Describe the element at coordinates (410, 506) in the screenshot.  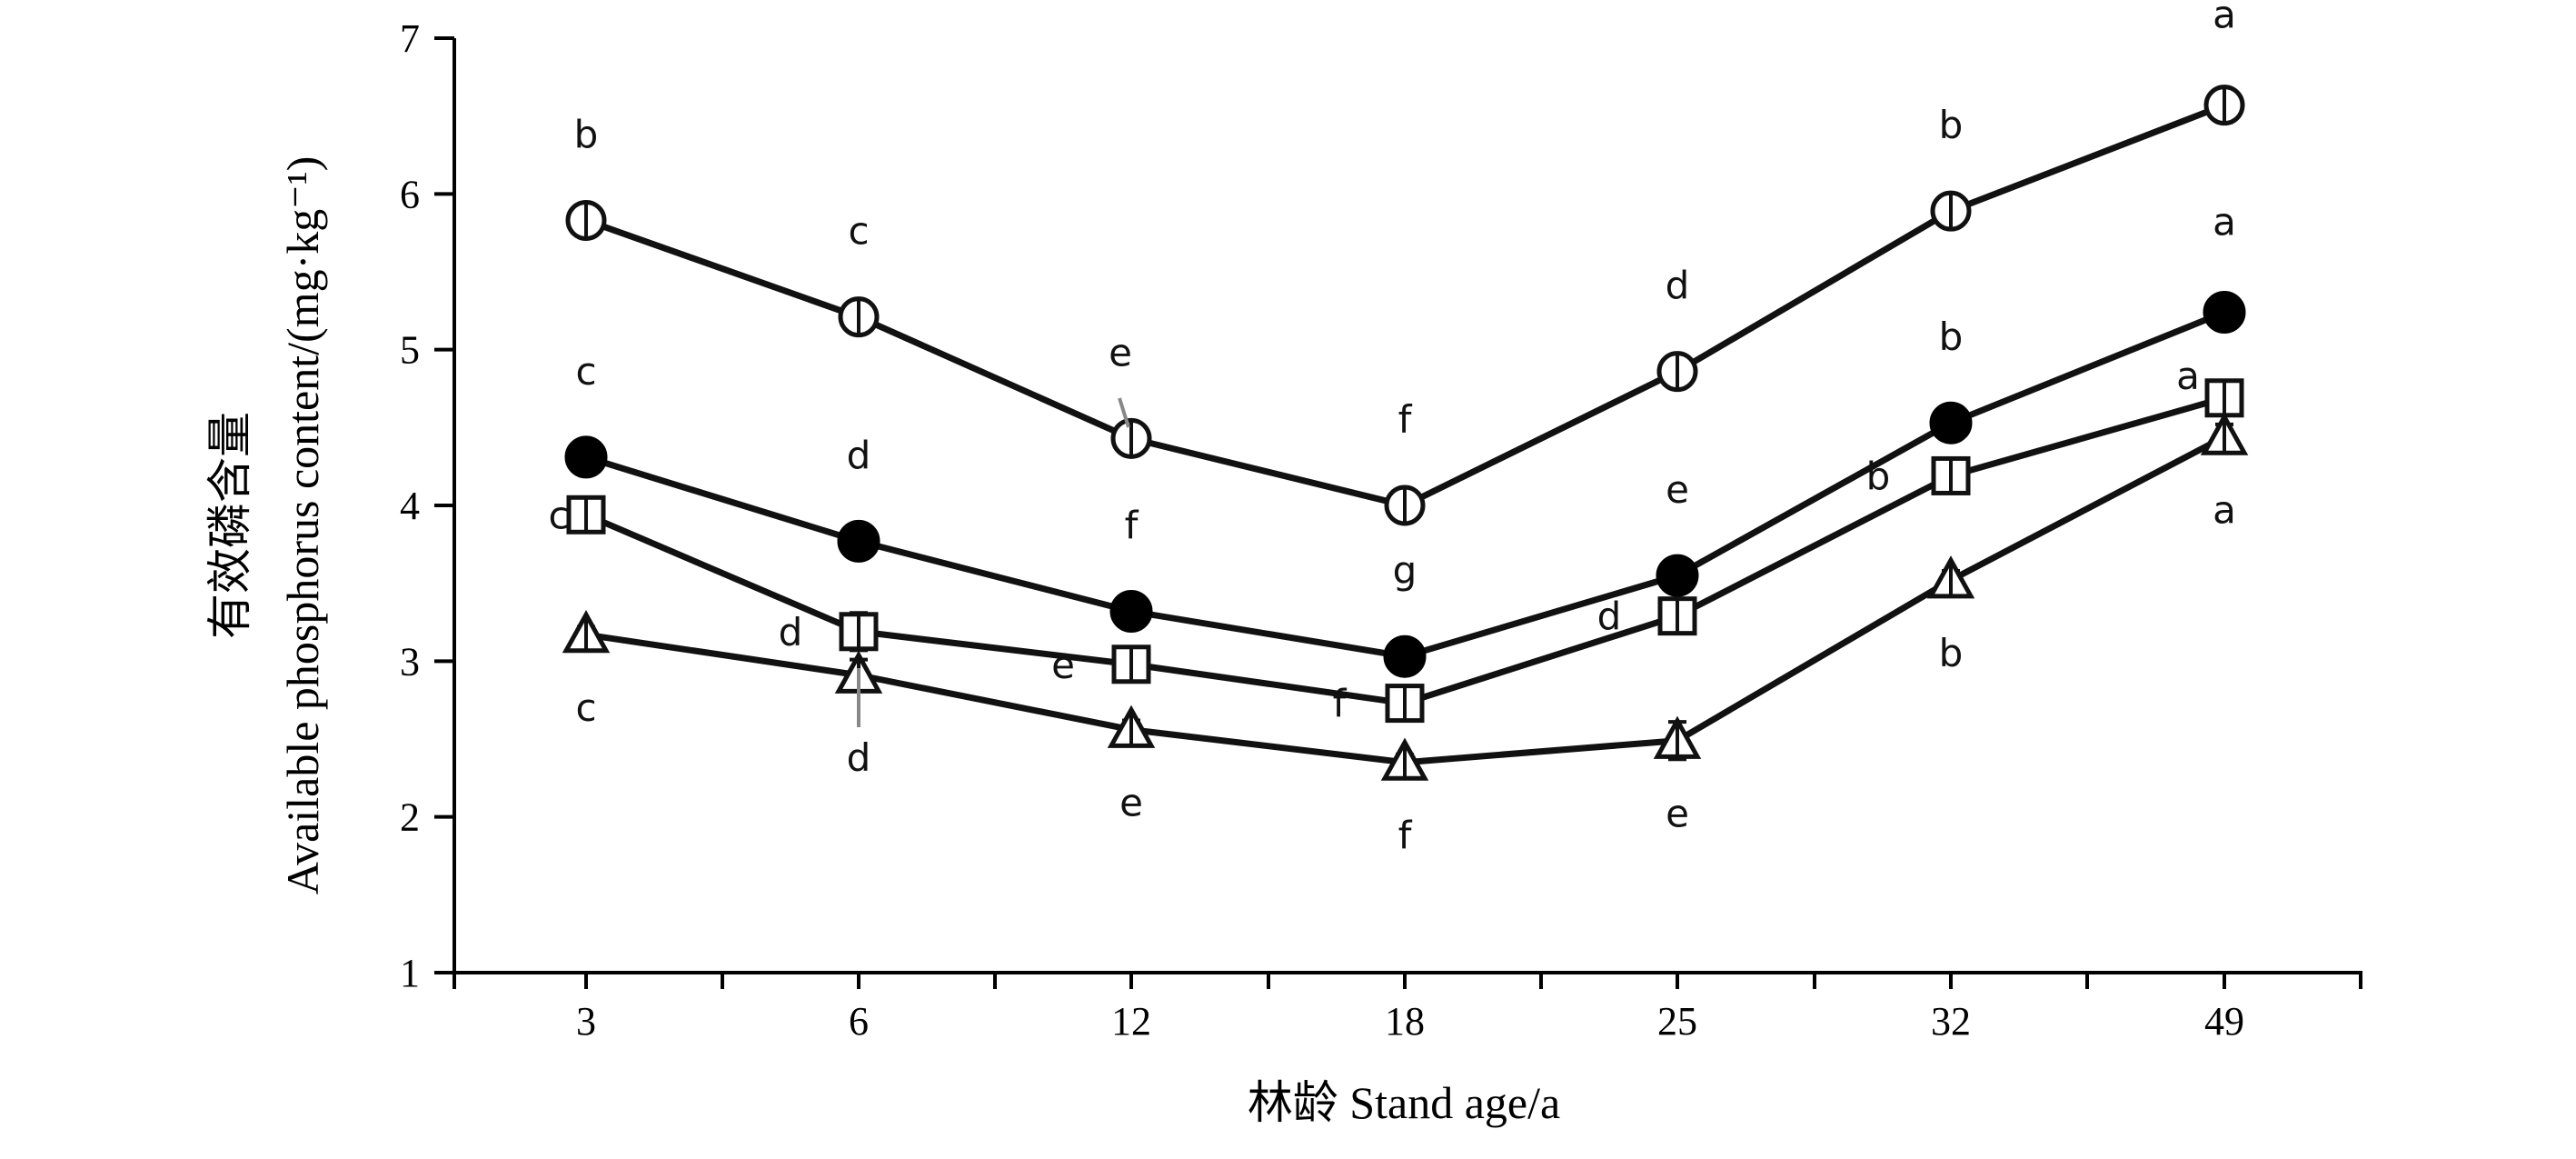
I see `y-tick-label: 4` at that location.